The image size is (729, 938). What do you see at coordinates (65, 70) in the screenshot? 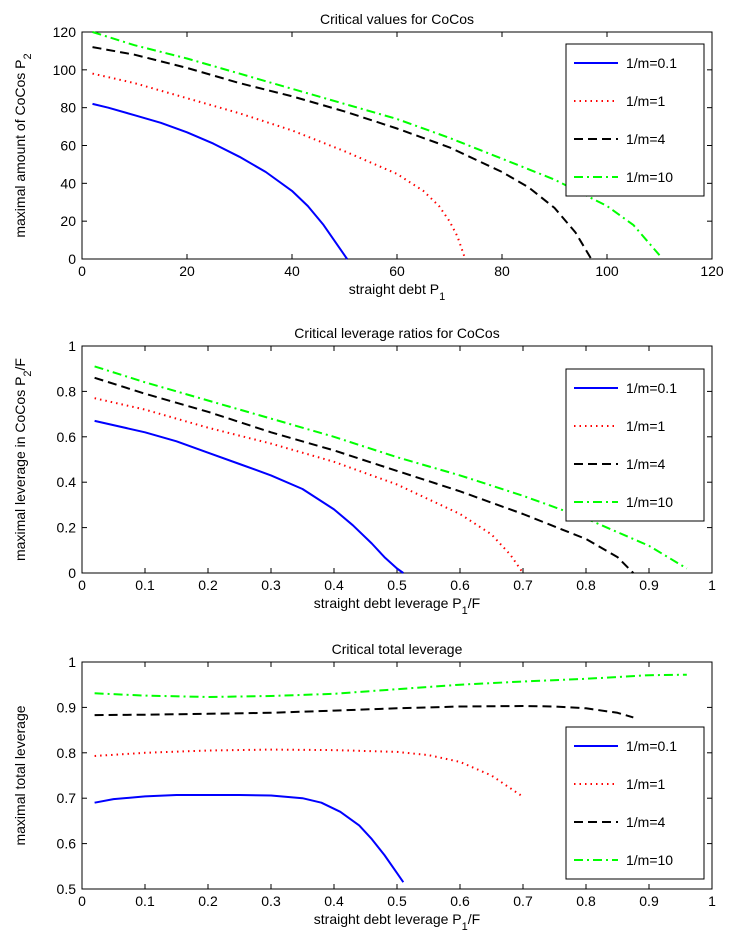
I see `y-tick-label: 100` at bounding box center [65, 70].